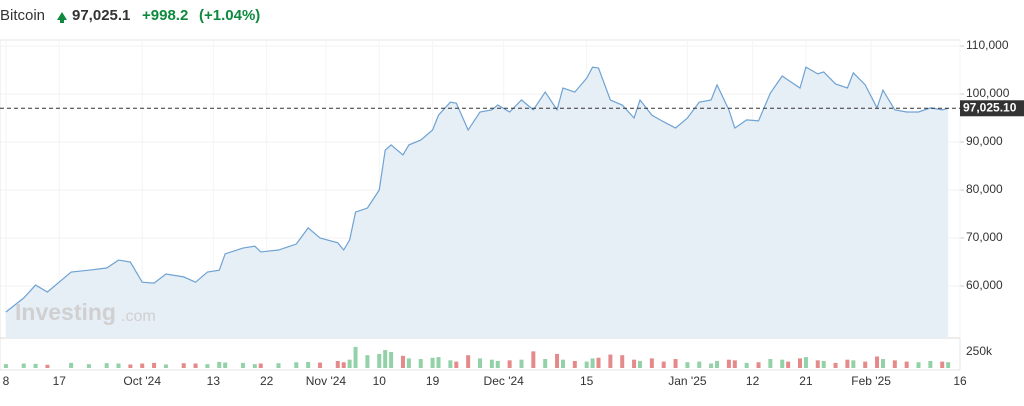  I want to click on x-tick-label: Oct '24, so click(142, 381).